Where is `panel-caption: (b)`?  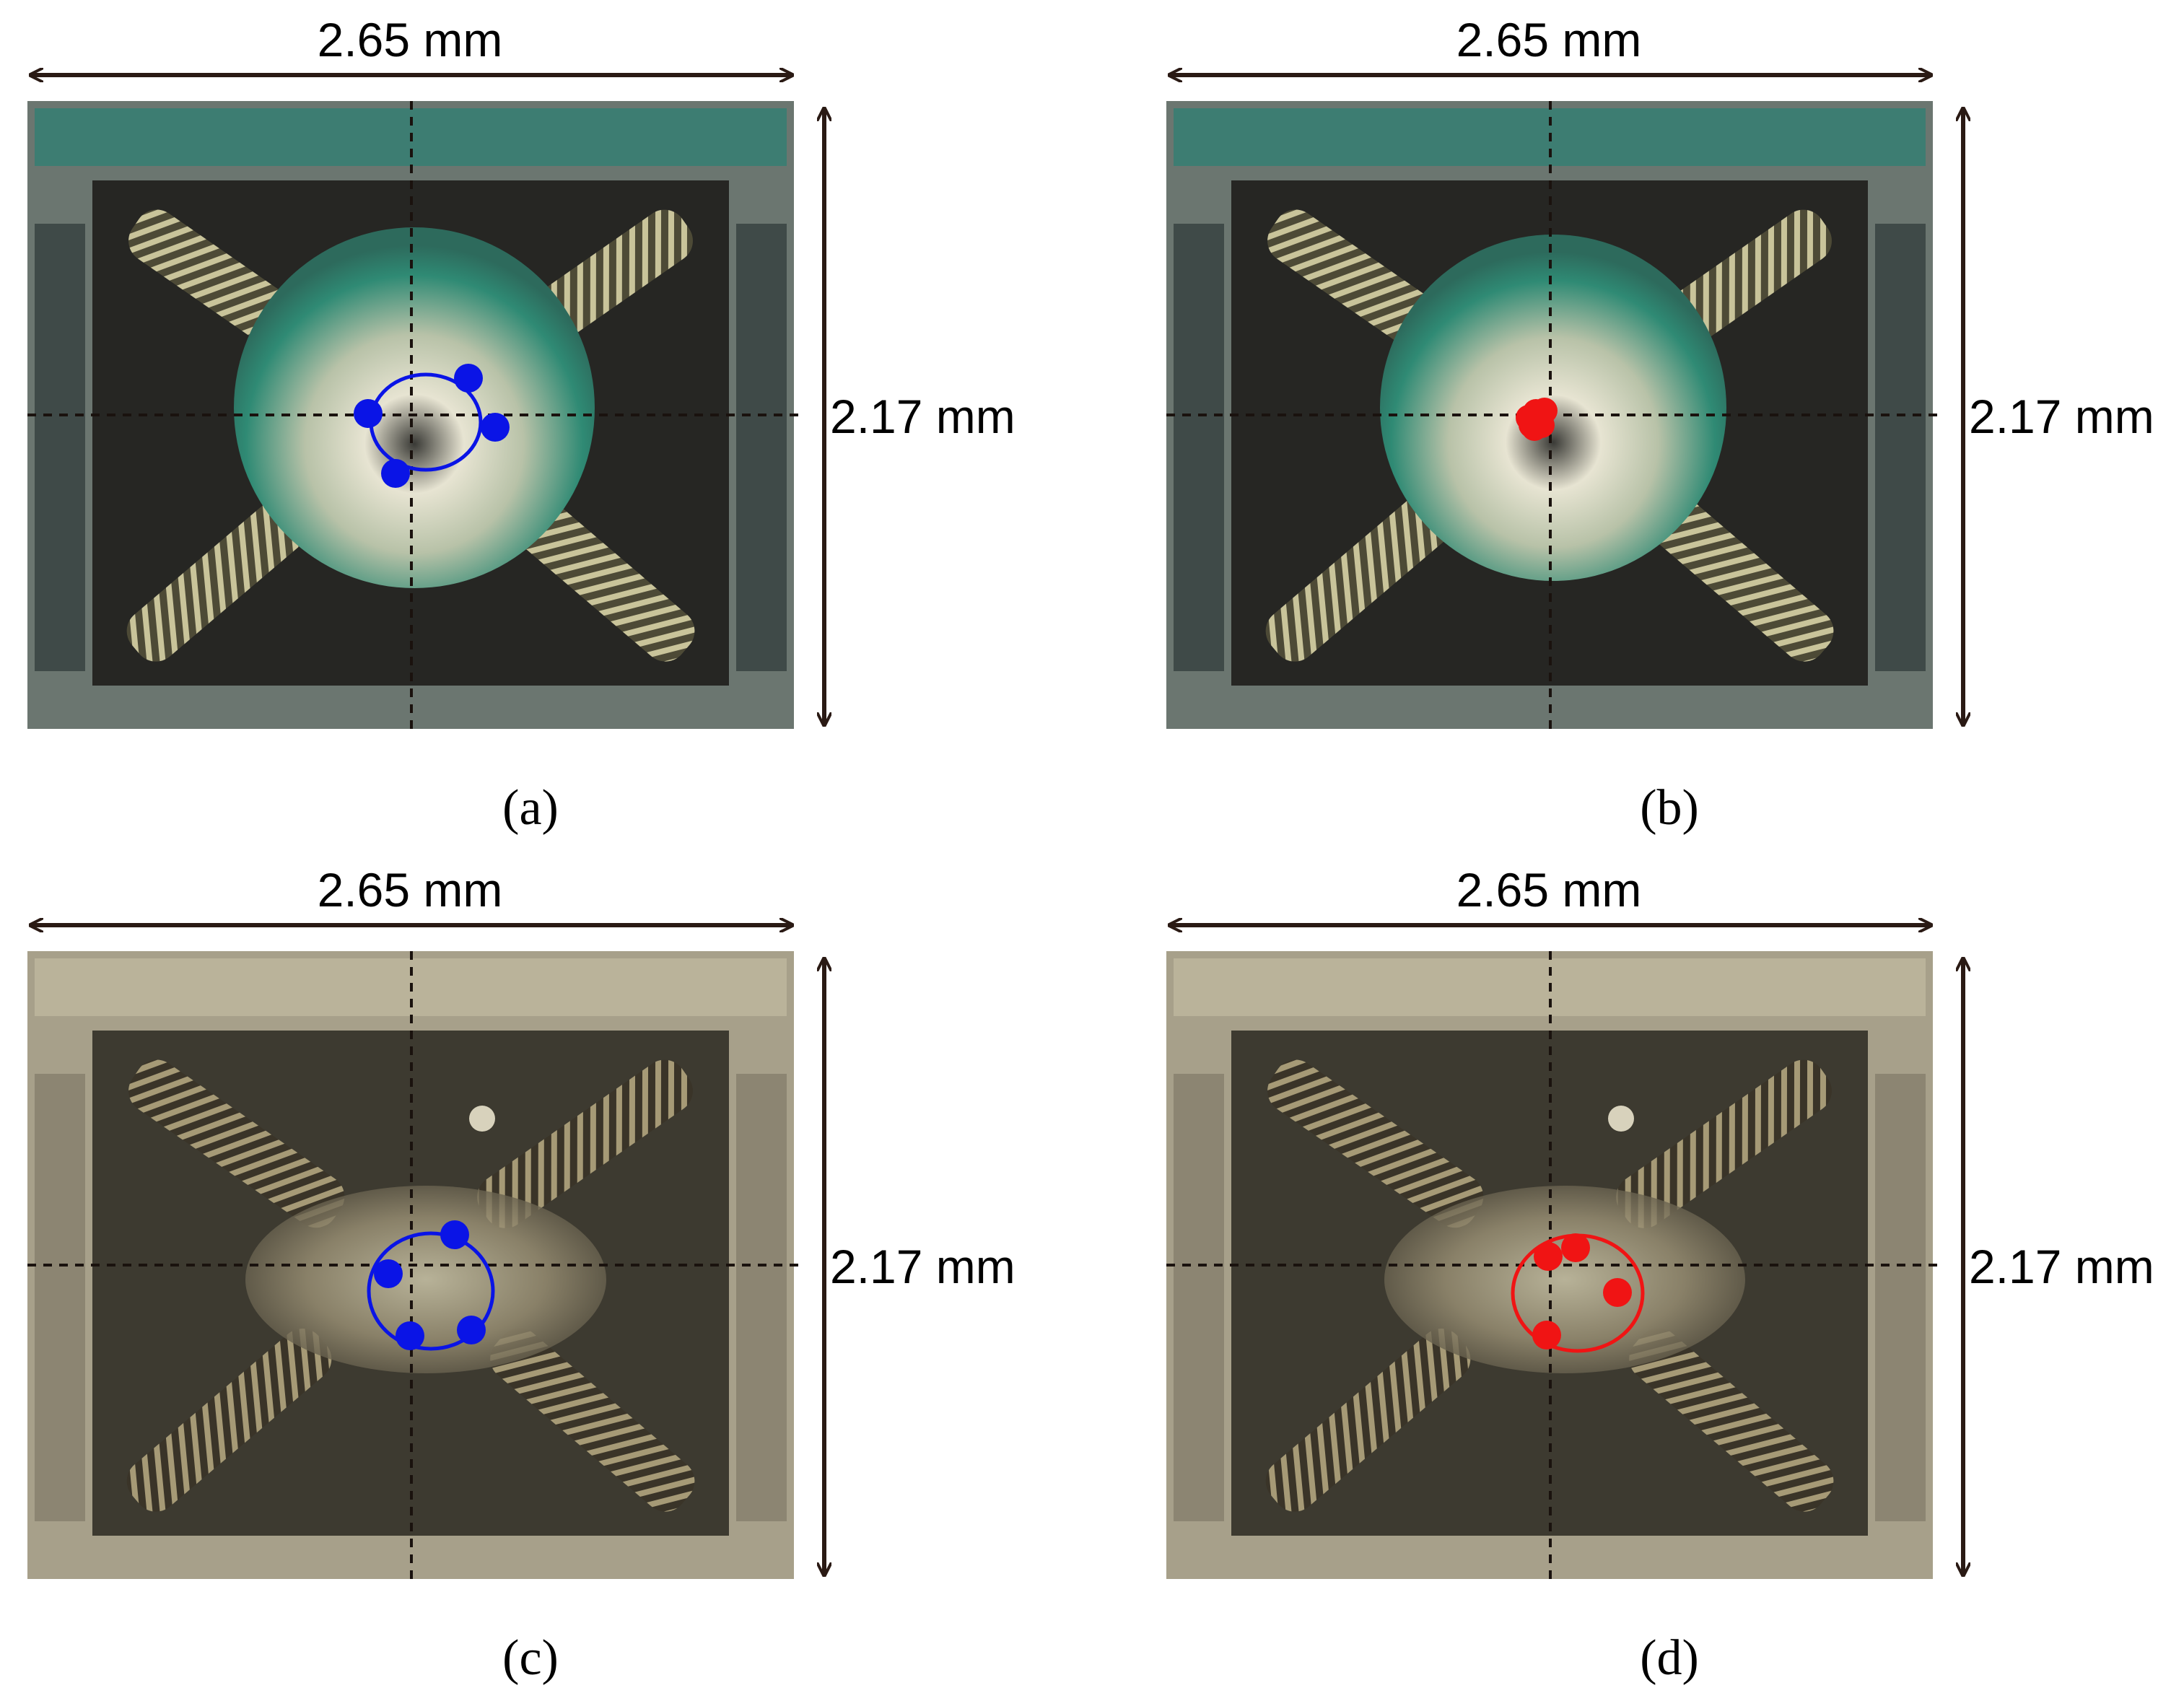 panel-caption: (b) is located at coordinates (1669, 808).